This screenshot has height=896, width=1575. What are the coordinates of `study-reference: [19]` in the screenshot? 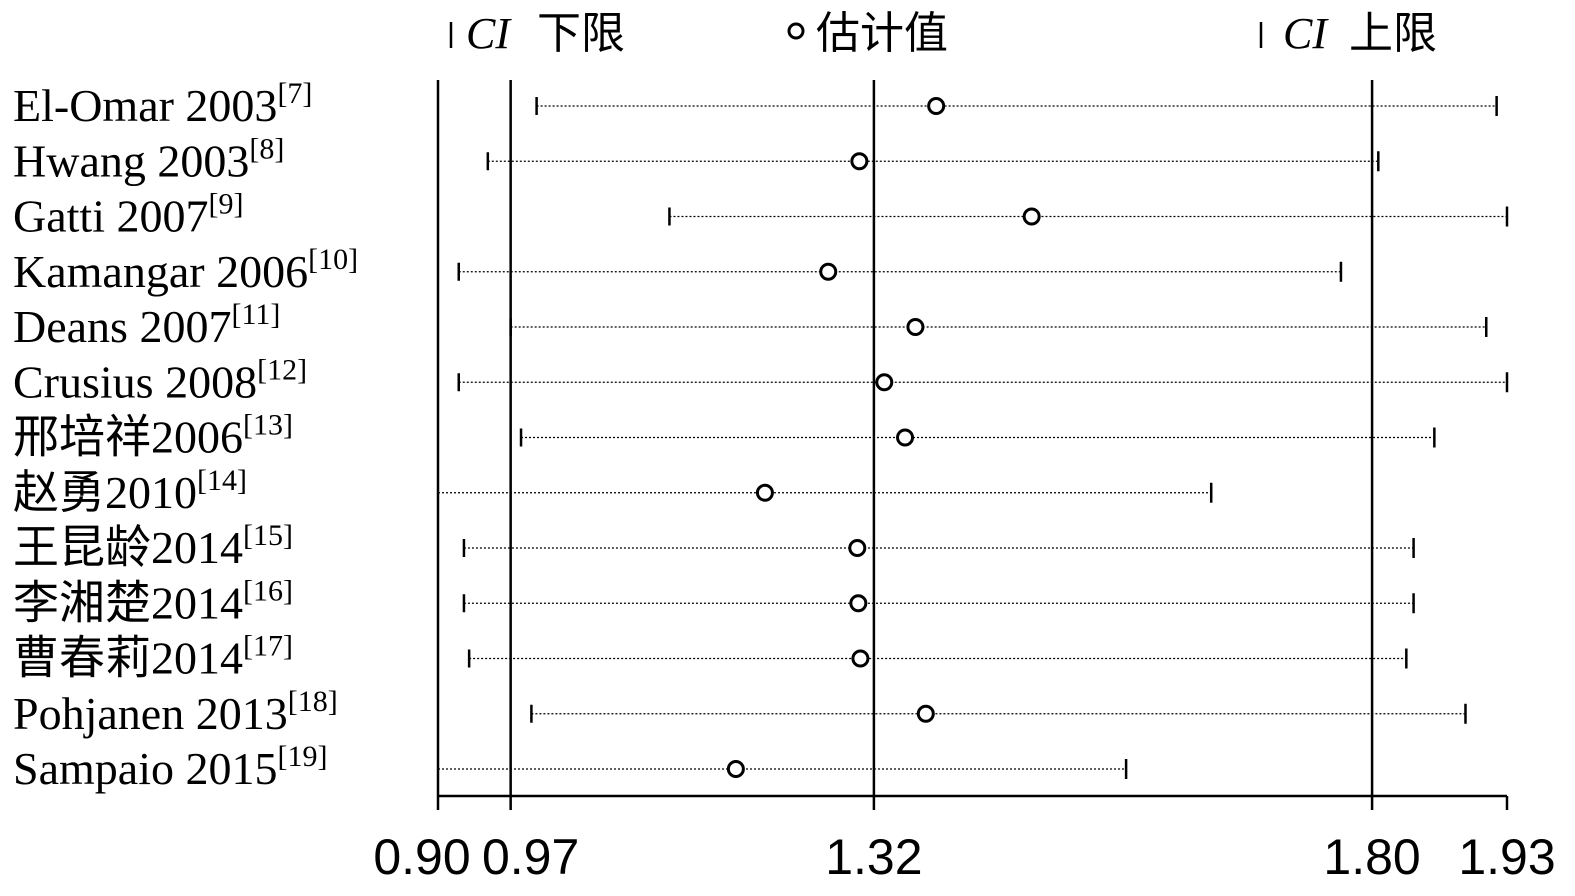 It's located at (302, 756).